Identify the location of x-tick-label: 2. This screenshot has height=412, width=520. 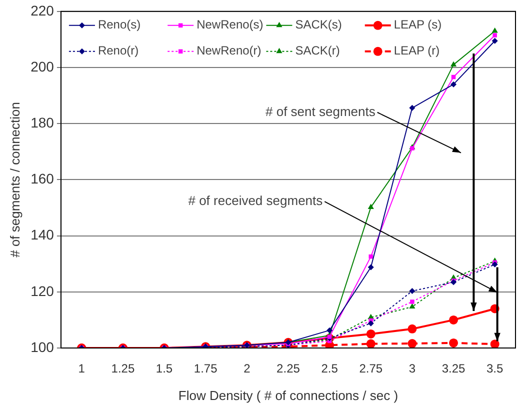
(247, 369).